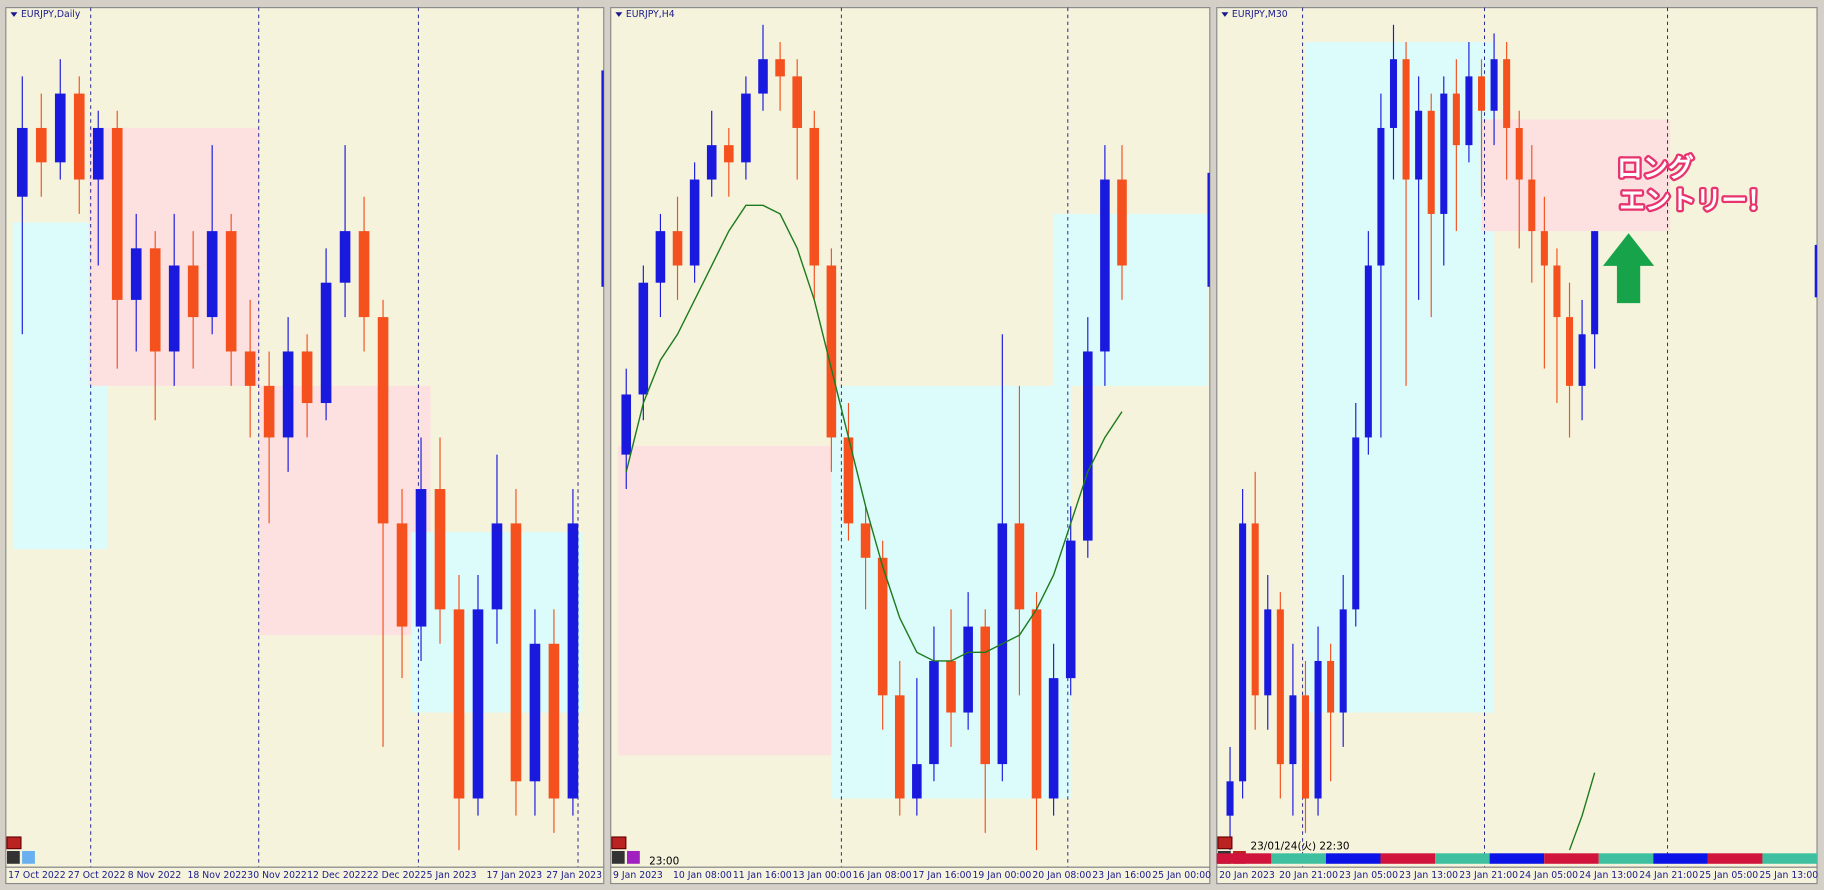 This screenshot has height=890, width=1824. Describe the element at coordinates (1728, 875) in the screenshot. I see `x-tick-label: 25 Jan 05:00` at that location.